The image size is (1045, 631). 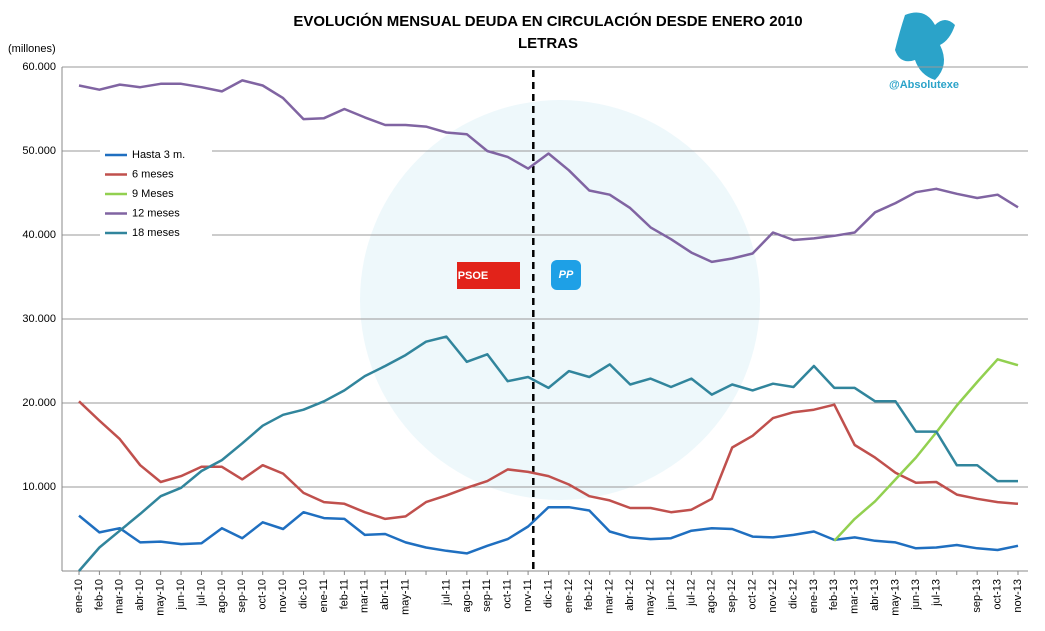 What do you see at coordinates (732, 596) in the screenshot?
I see `x-tick-label: sep-12` at bounding box center [732, 596].